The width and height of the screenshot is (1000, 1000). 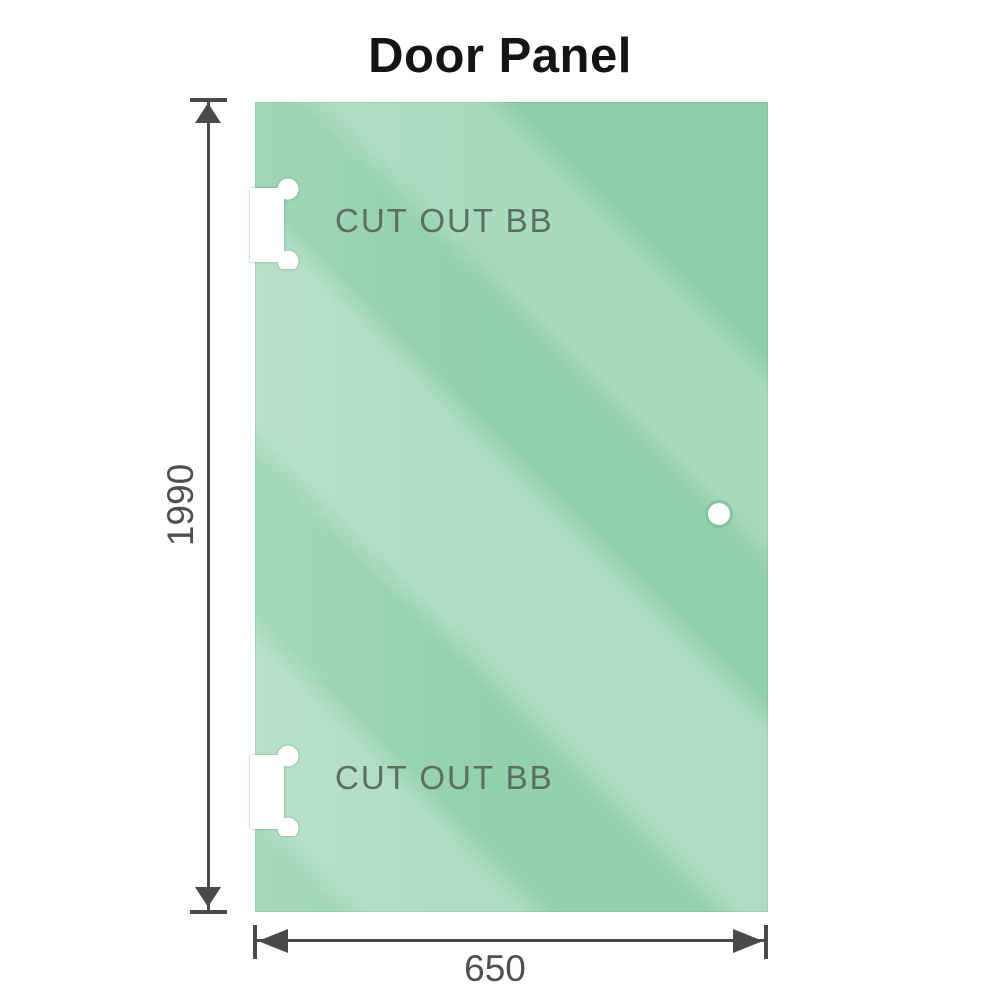 I want to click on width-dimension-cap-right, so click(x=766, y=942).